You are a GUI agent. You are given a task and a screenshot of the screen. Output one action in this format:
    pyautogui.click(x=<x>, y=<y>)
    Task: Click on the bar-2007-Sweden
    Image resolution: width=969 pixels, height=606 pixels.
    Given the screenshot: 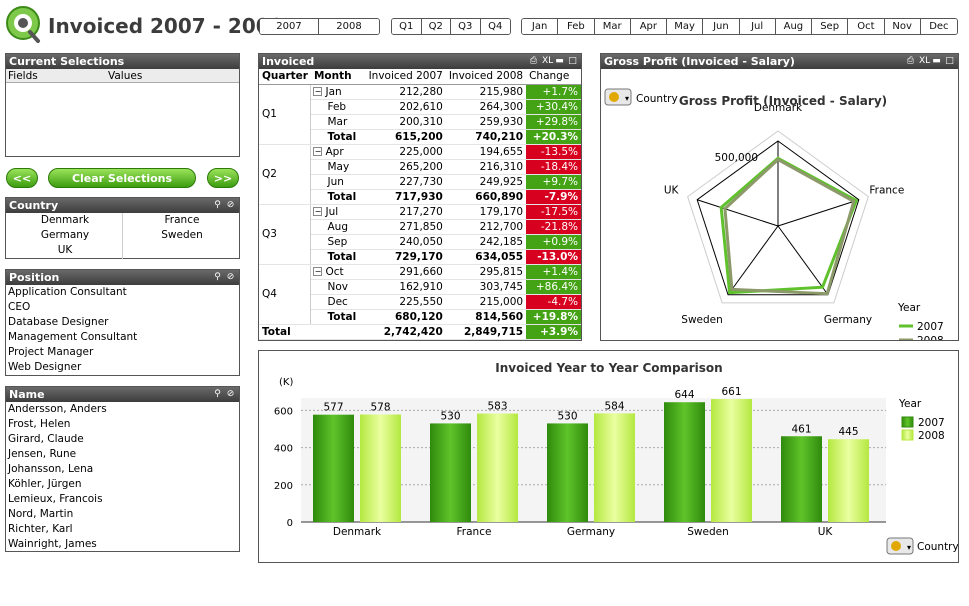 What is the action you would take?
    pyautogui.click(x=684, y=462)
    